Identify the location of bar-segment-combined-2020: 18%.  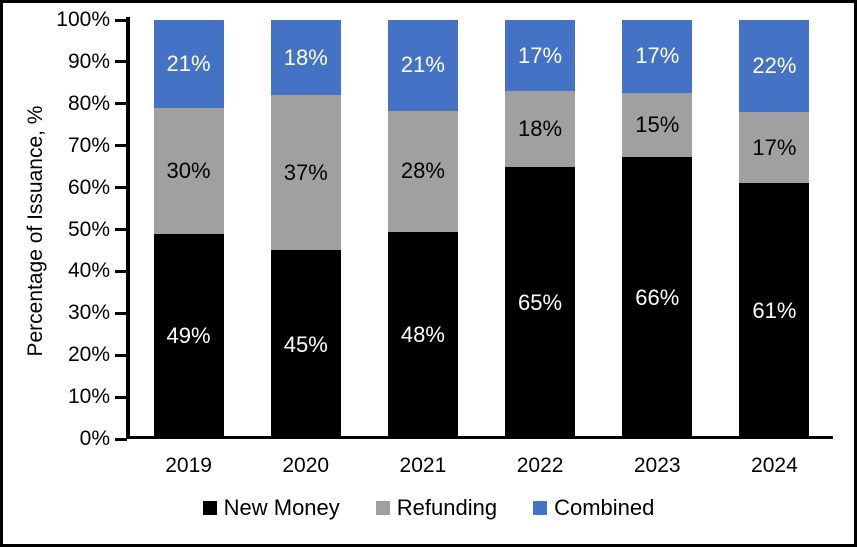
(305, 58).